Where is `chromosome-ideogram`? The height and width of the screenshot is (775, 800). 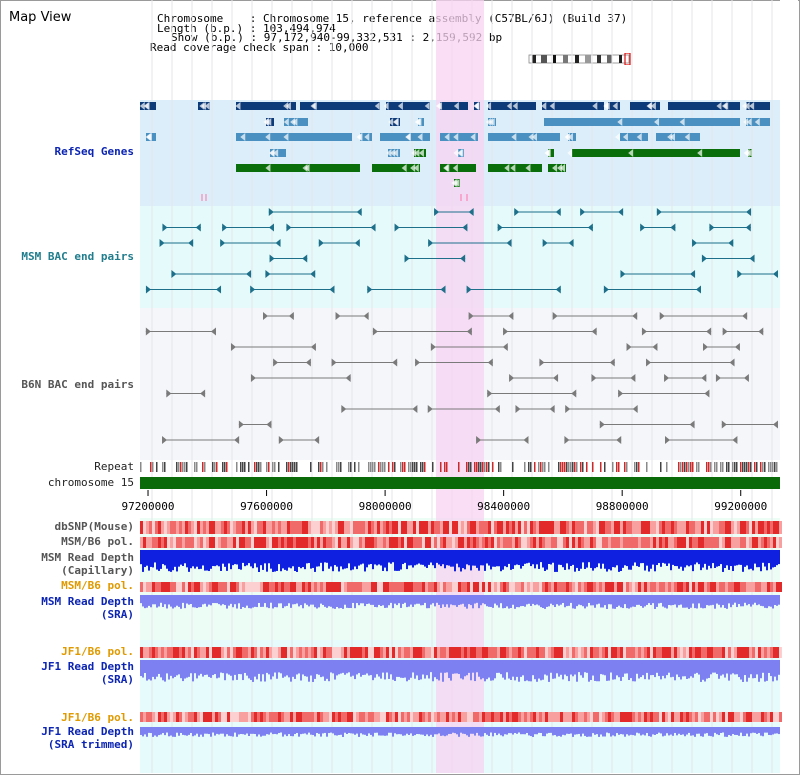 chromosome-ideogram is located at coordinates (580, 59).